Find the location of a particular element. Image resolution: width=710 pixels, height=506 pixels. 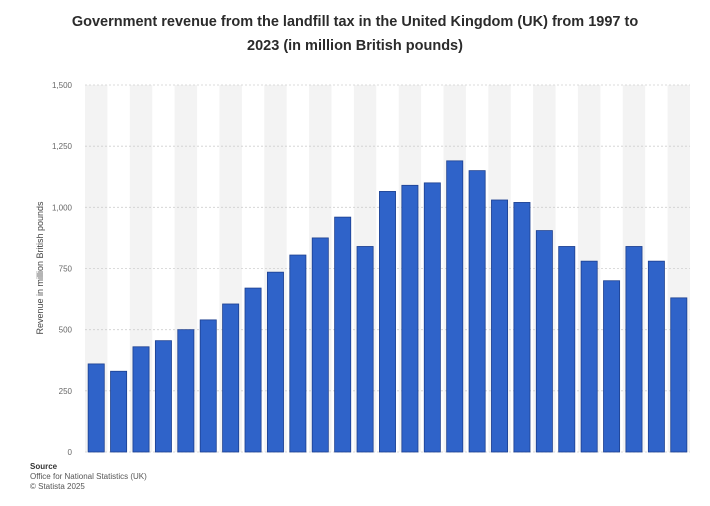

source-line-1: Office for National Statistics (UK) is located at coordinates (88, 476).